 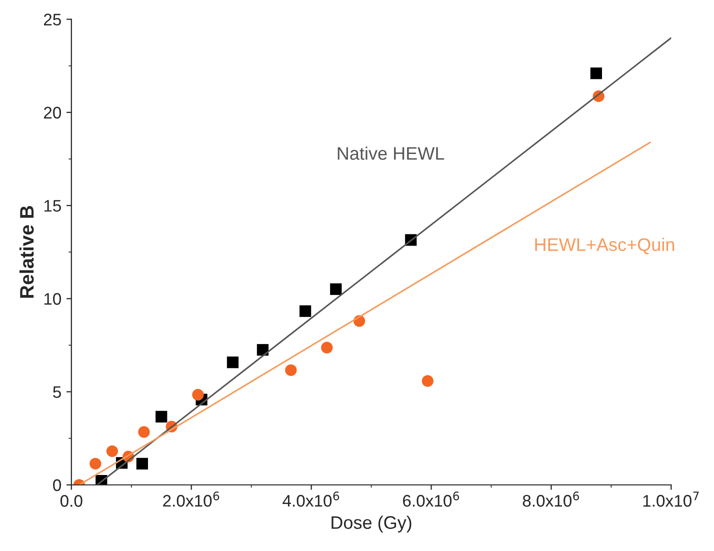 I want to click on x-axis-title: Dose (Gy), so click(x=372, y=524).